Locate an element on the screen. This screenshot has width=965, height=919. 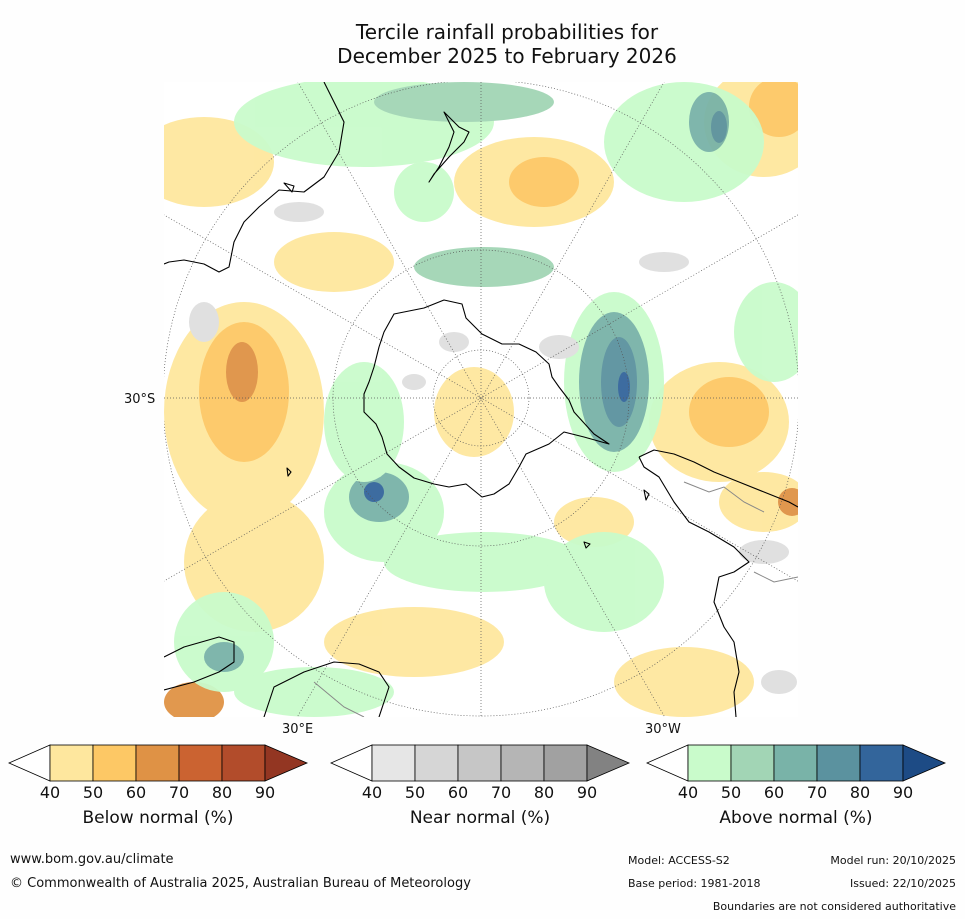
colorbar-near-normal-high-extension is located at coordinates (608, 763).